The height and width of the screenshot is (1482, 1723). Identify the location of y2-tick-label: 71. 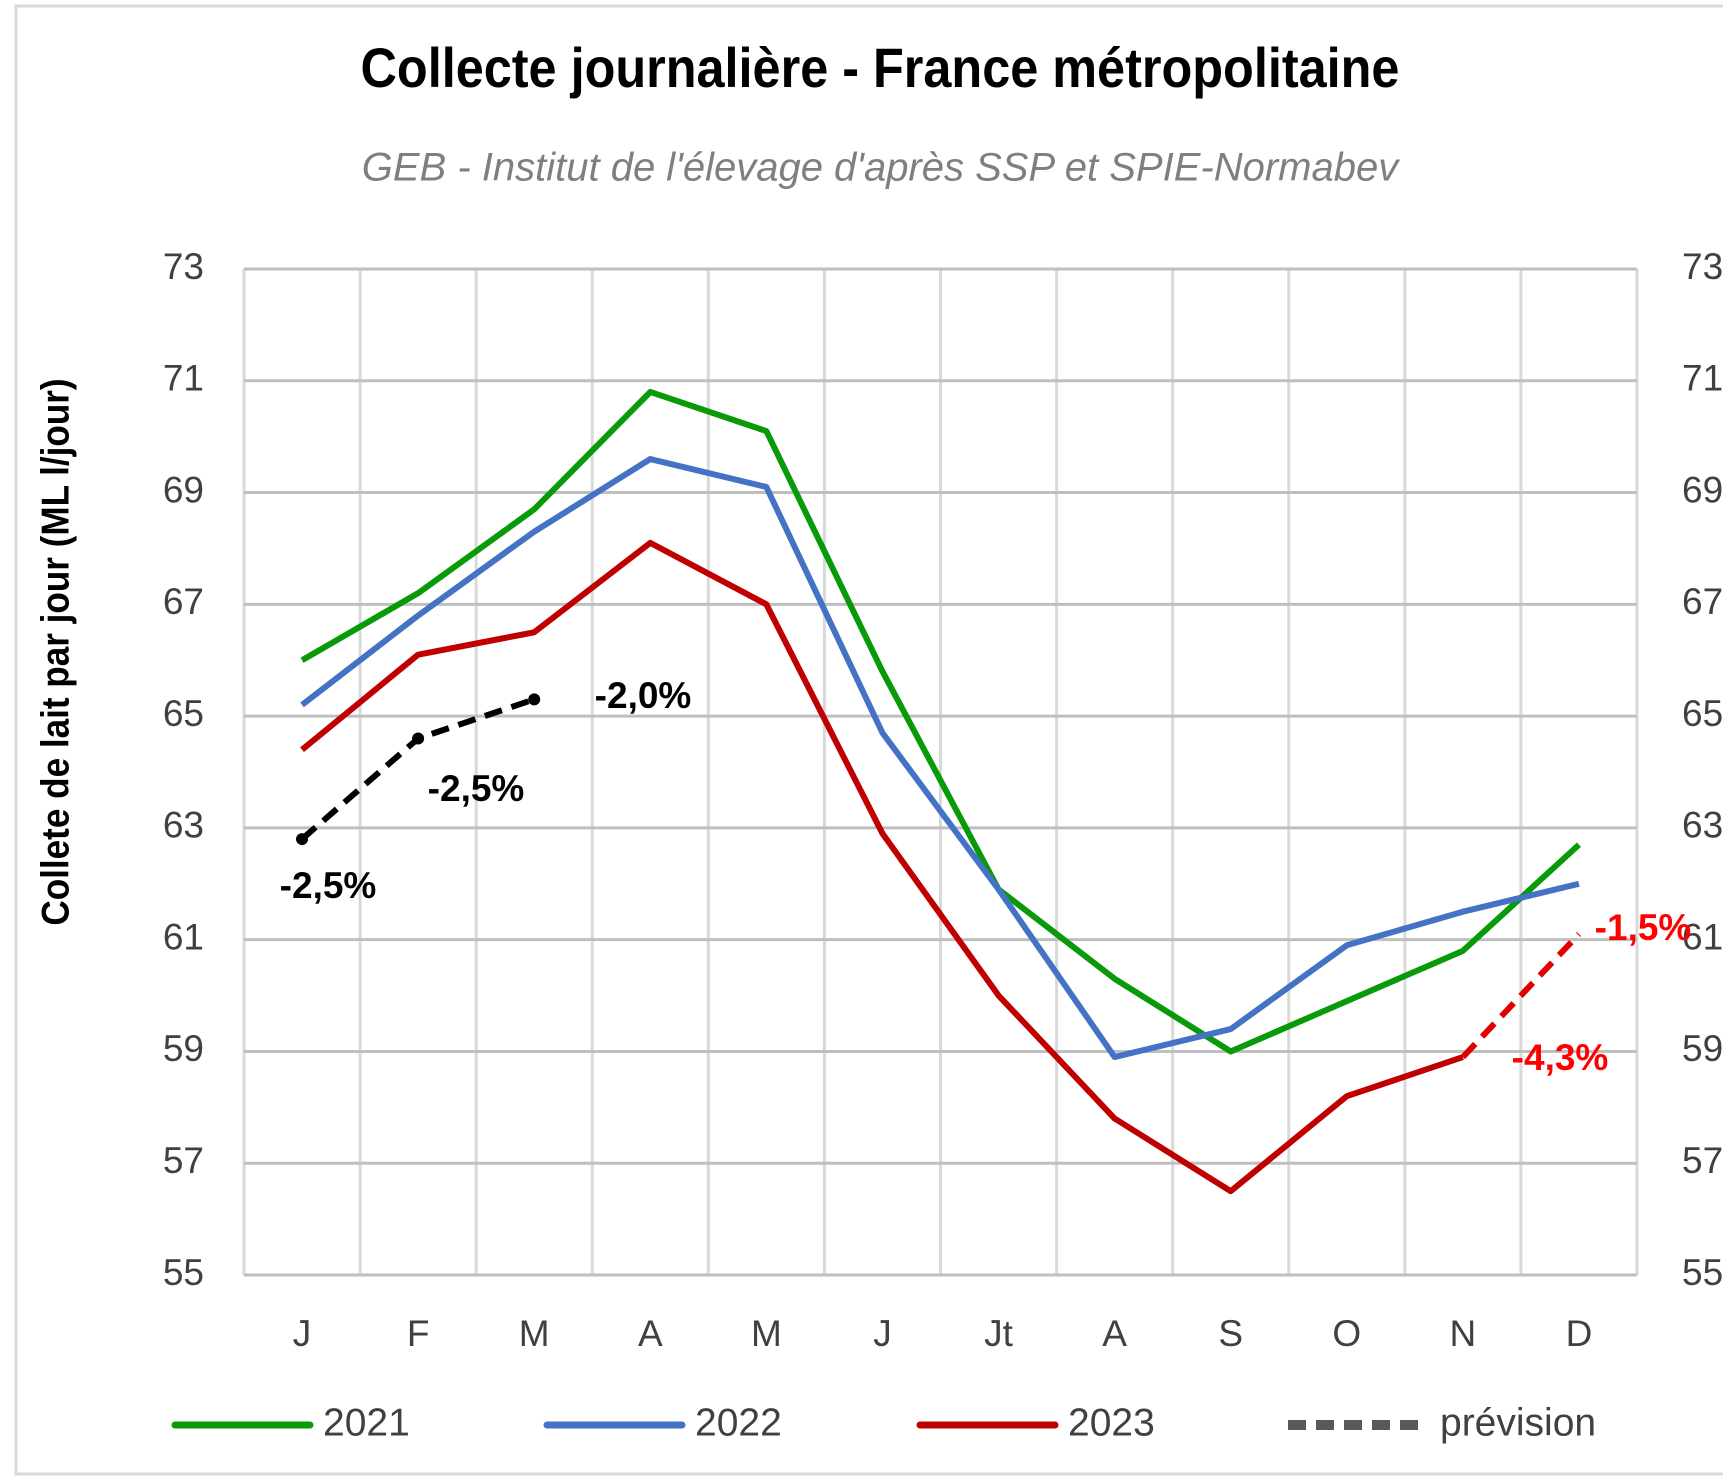
(1702, 378).